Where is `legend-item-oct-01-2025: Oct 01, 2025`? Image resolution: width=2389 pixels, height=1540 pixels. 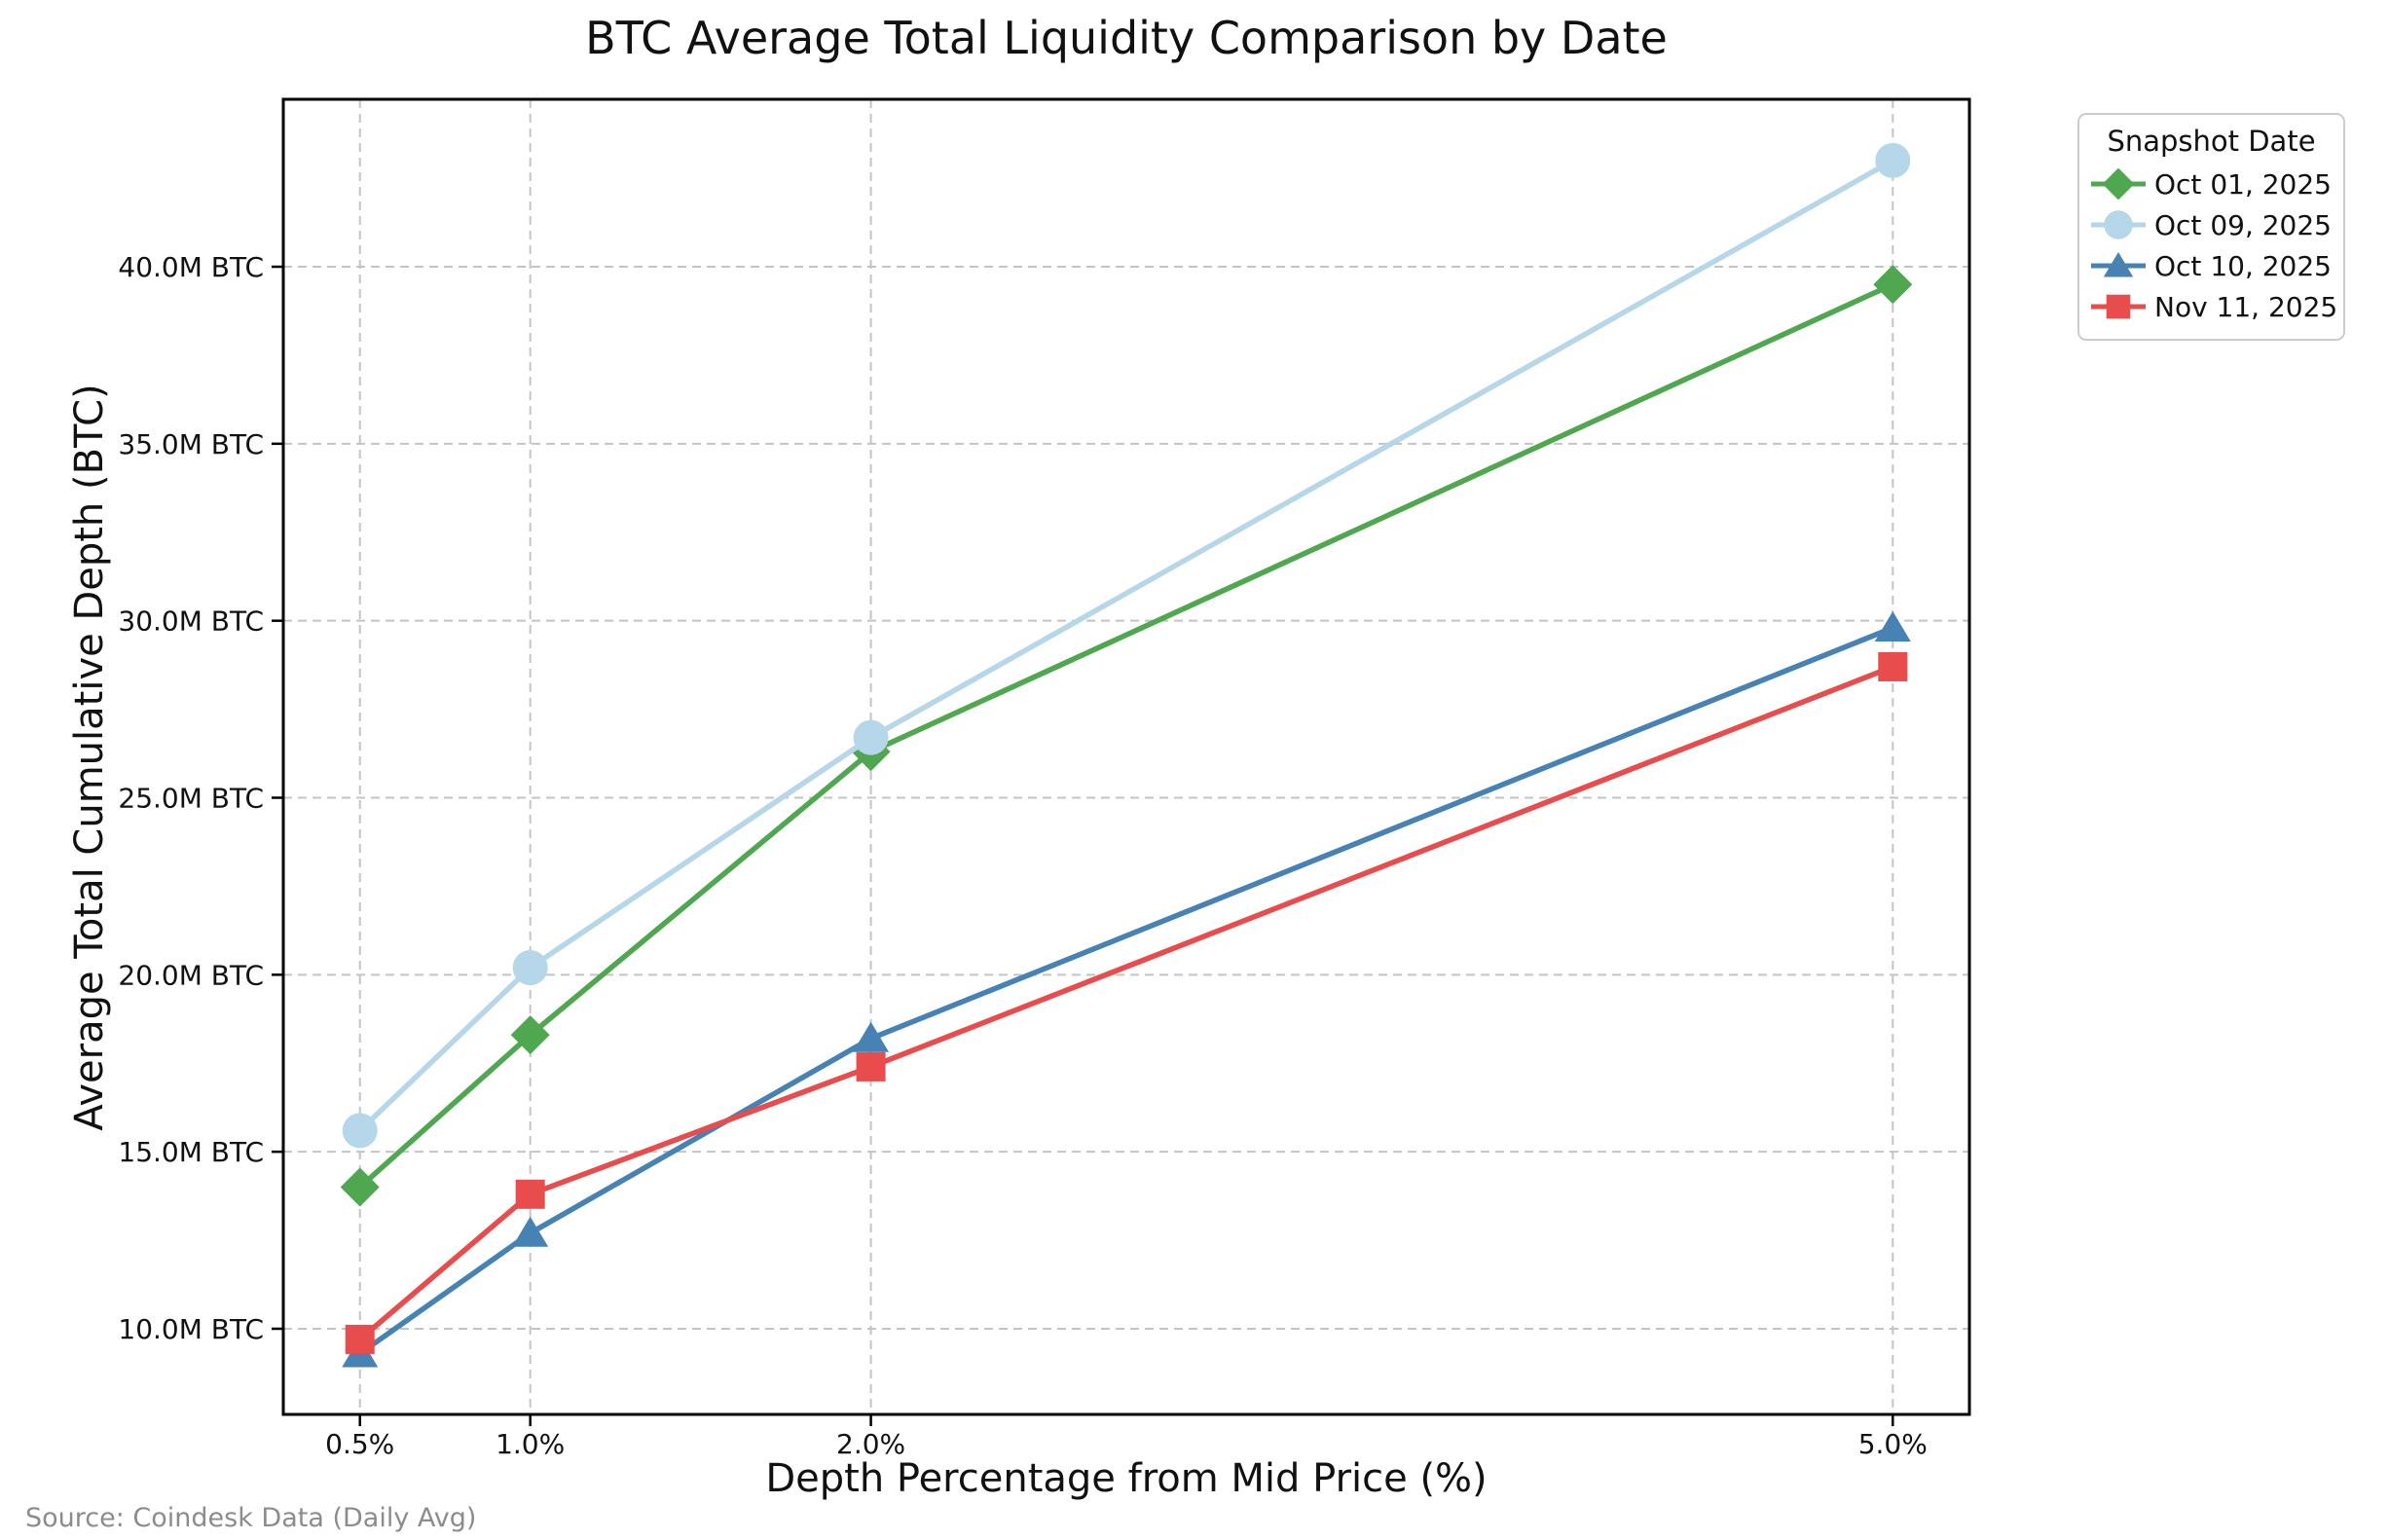 legend-item-oct-01-2025: Oct 01, 2025 is located at coordinates (2212, 184).